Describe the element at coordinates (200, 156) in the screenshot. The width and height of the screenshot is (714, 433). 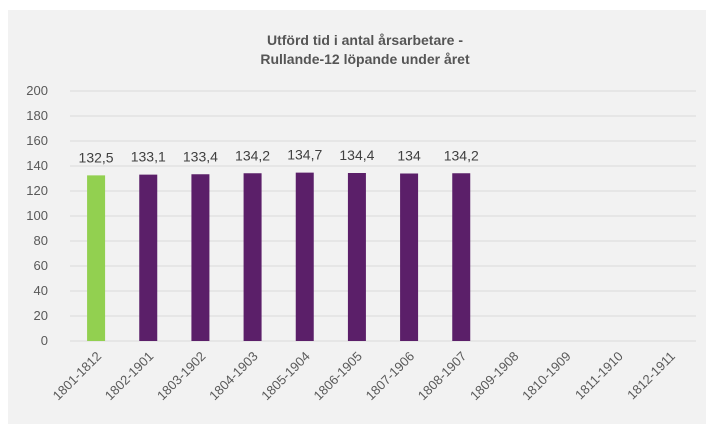
I see `data-label: 133,4` at that location.